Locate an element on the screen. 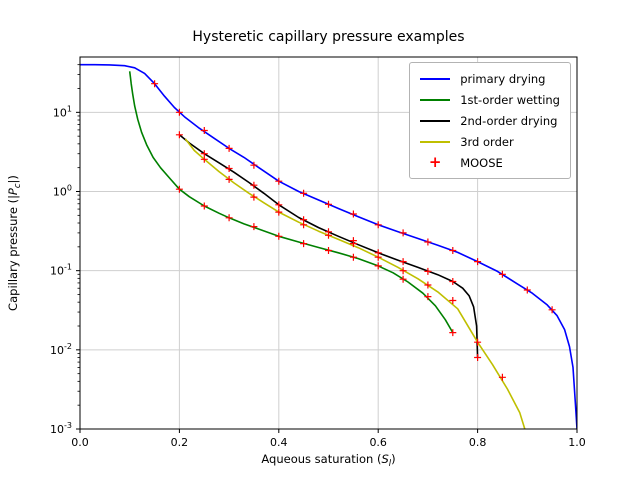 This screenshot has width=640, height=480. legend-line-swatch-1st-order-wetting is located at coordinates (435, 99).